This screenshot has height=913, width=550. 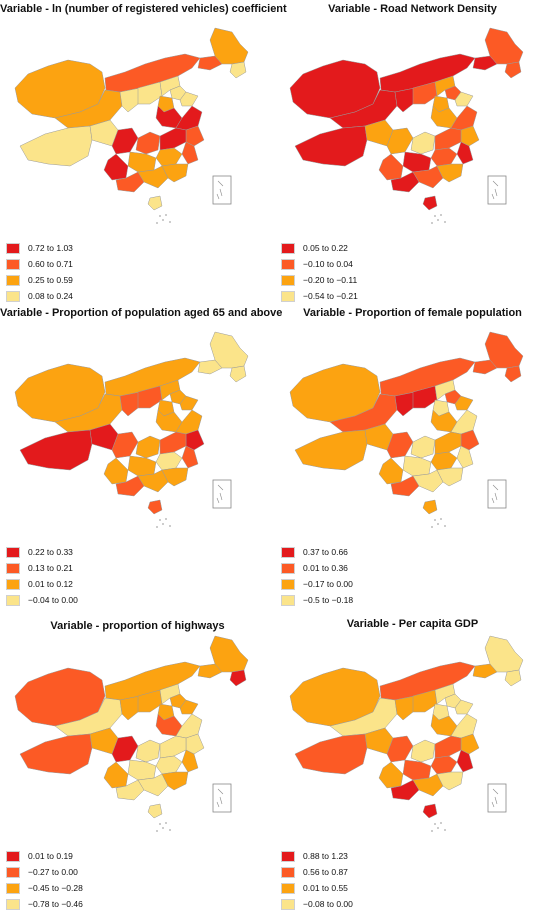 What do you see at coordinates (53, 600) in the screenshot?
I see `legend-label: −0.04 to 0.00` at bounding box center [53, 600].